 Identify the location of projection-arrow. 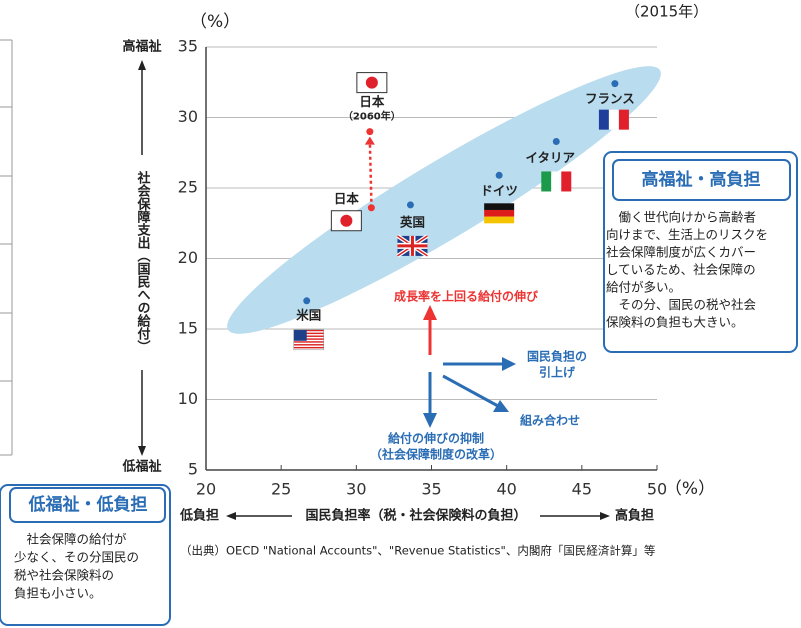
(370, 171).